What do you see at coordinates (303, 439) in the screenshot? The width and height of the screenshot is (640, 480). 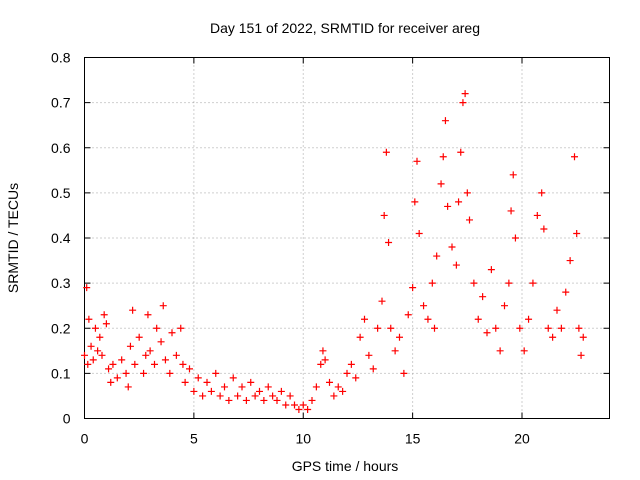 I see `x-tick-label: 10` at bounding box center [303, 439].